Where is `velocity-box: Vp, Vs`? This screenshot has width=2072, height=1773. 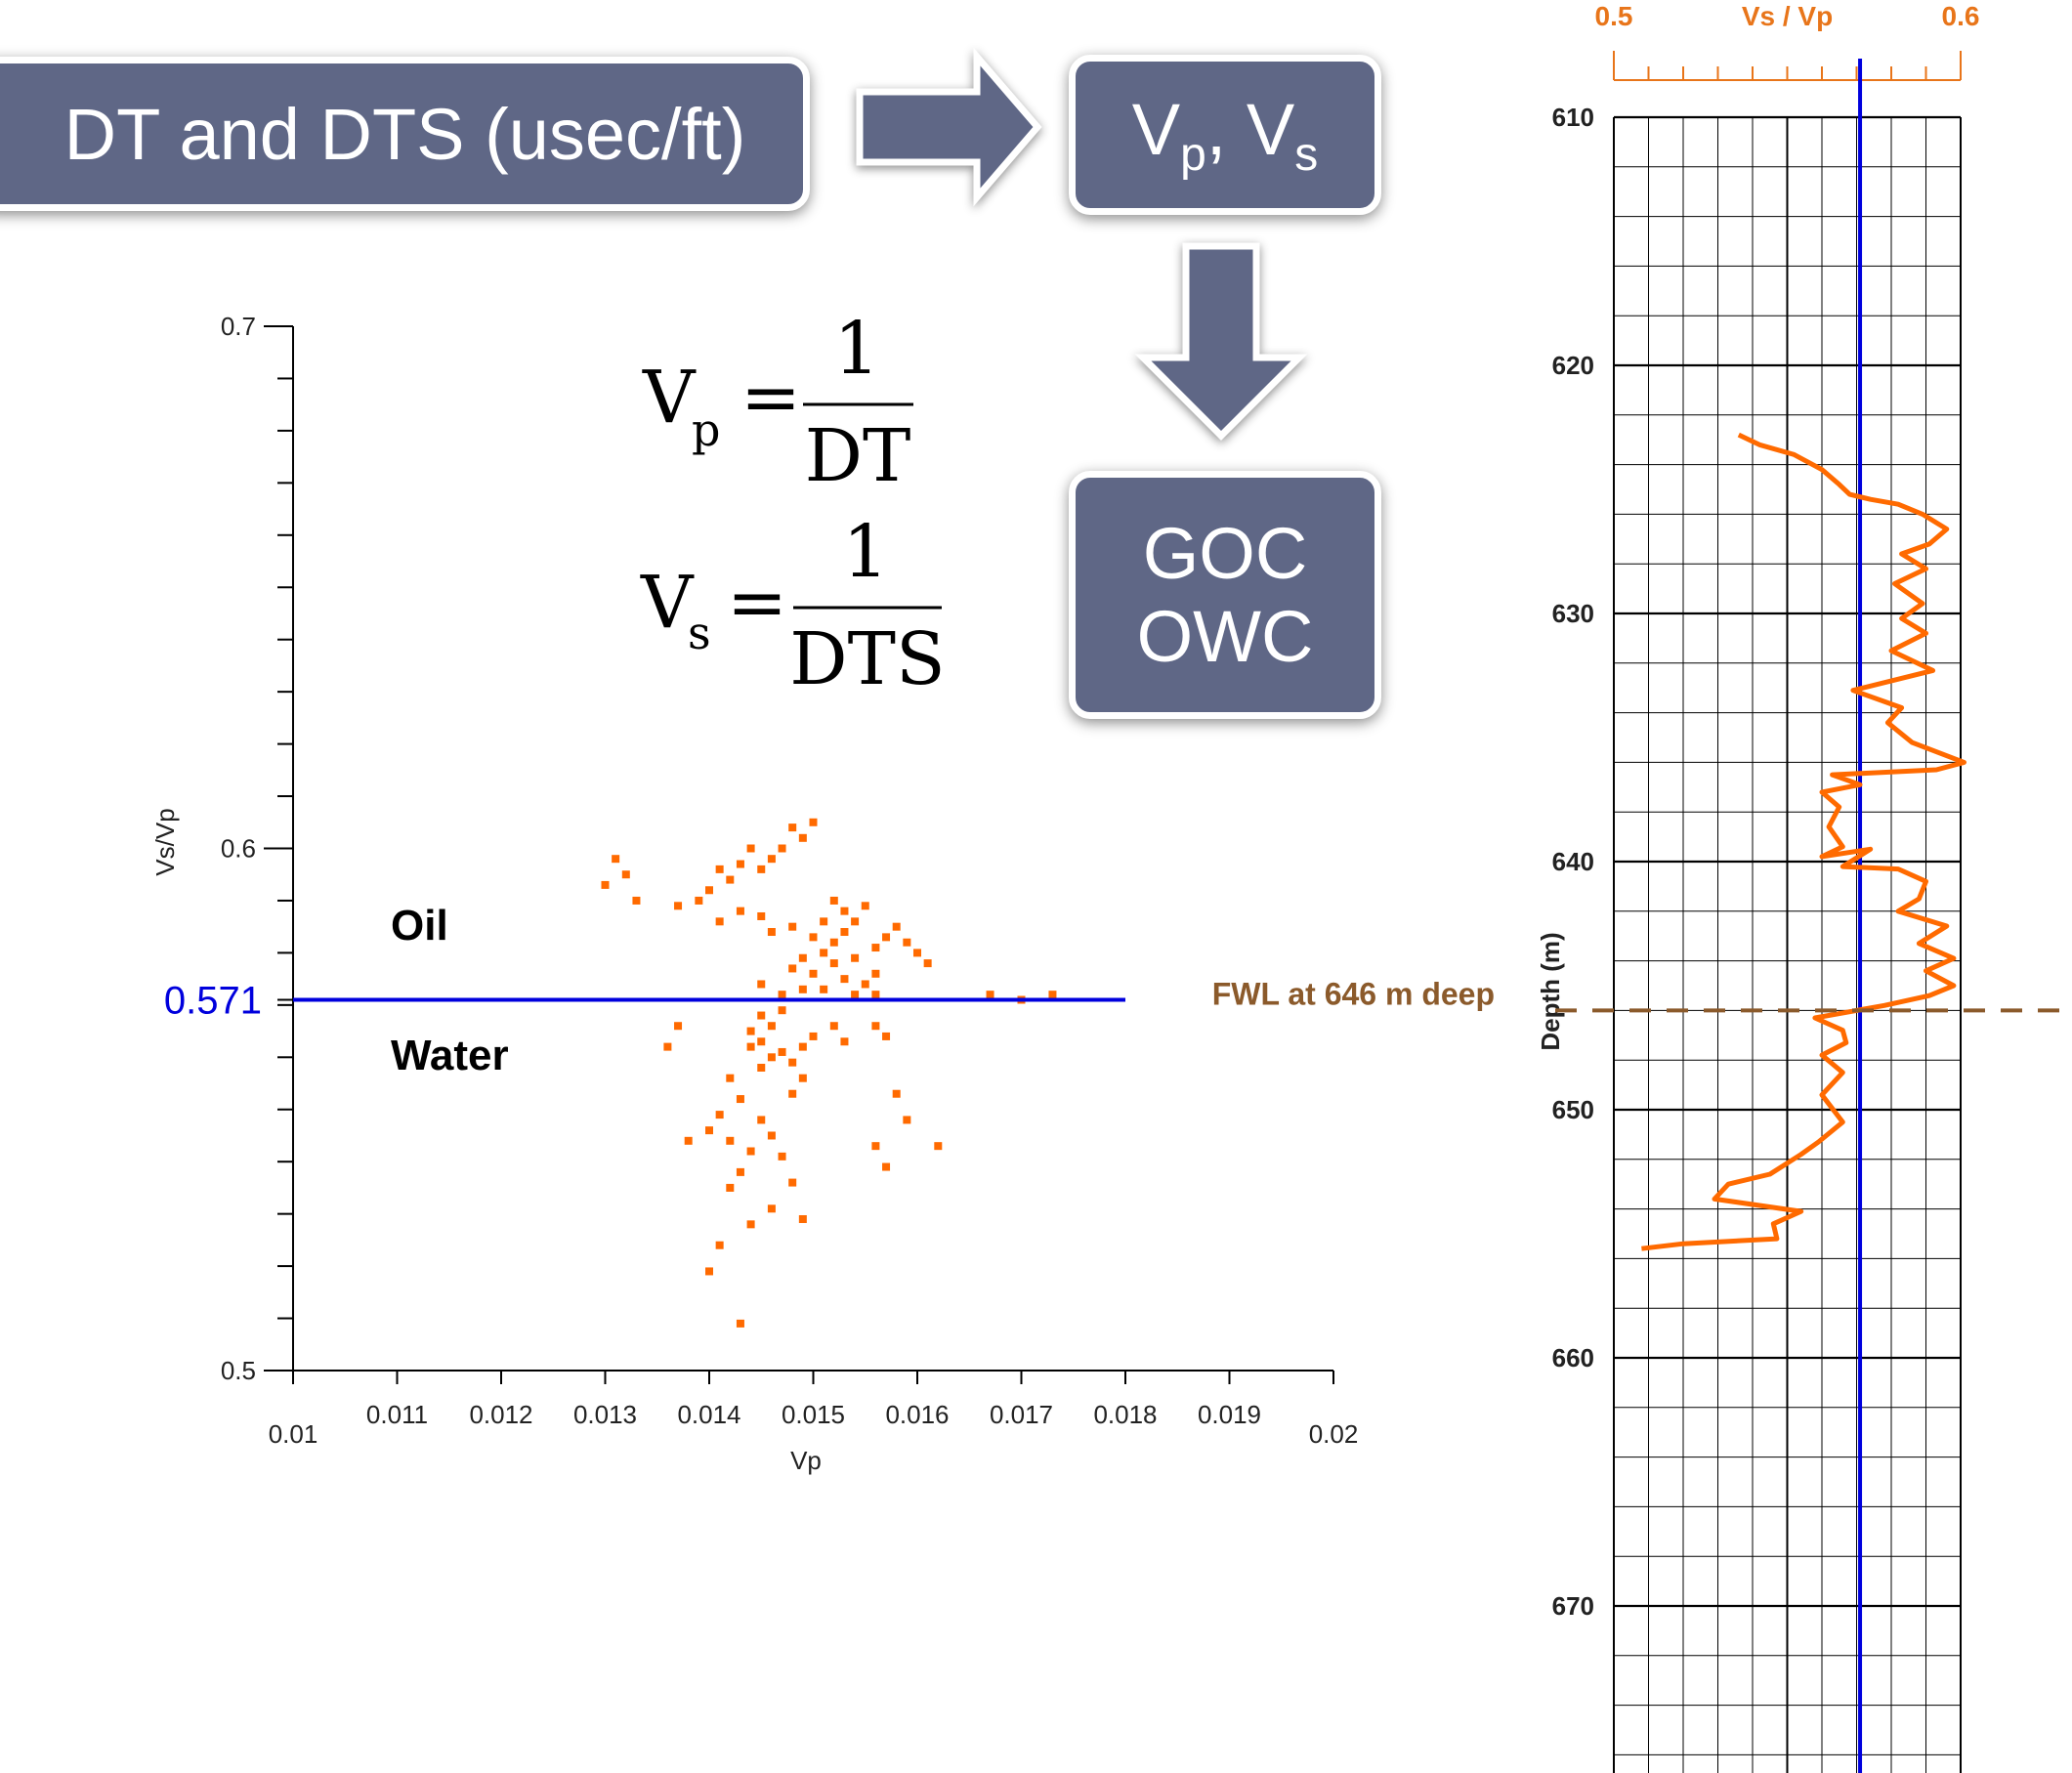 velocity-box: Vp, Vs is located at coordinates (1225, 135).